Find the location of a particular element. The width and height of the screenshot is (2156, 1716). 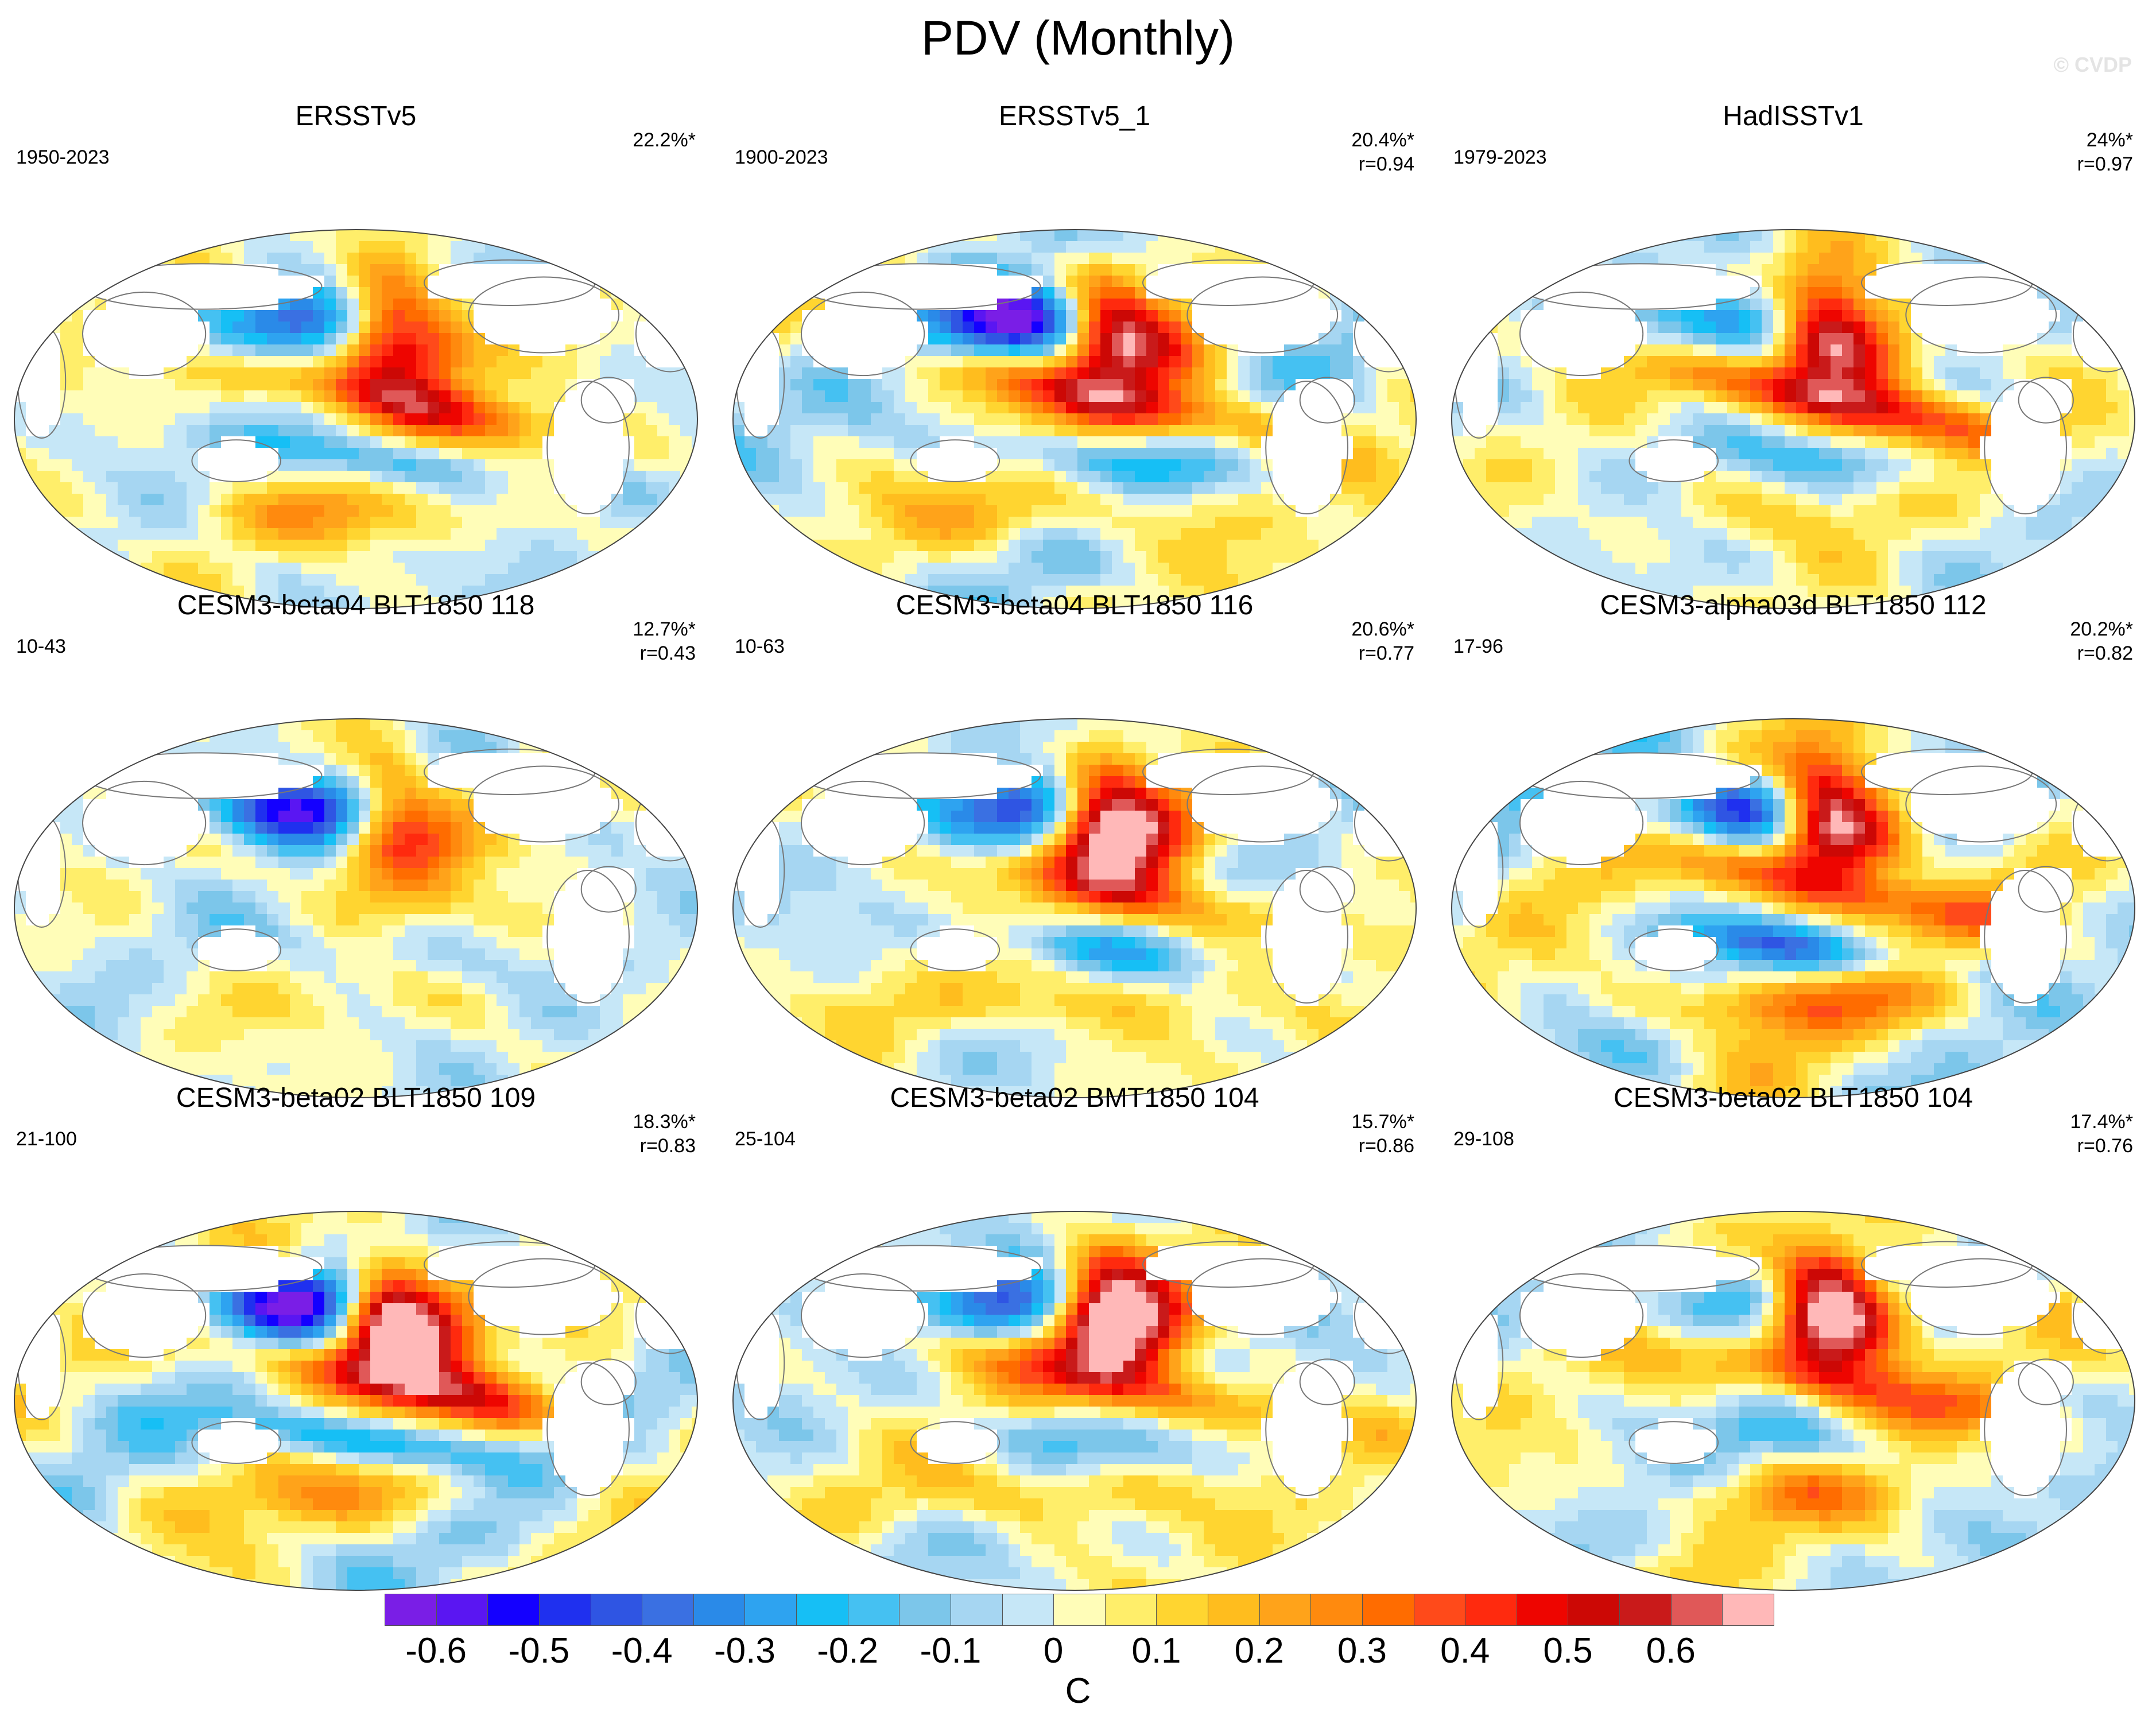

panel-title: ERSSTv5 is located at coordinates (356, 116).